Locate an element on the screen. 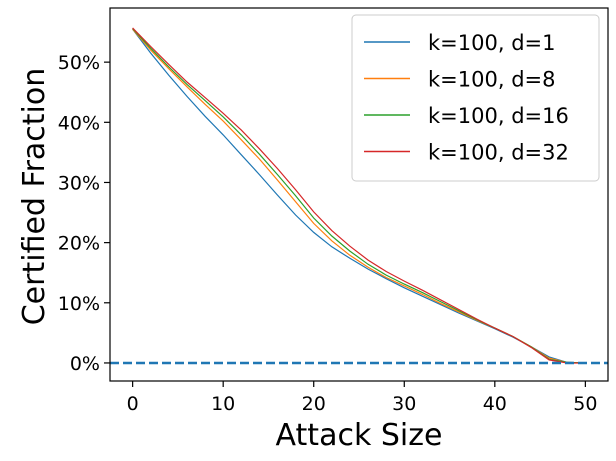 Image resolution: width=616 pixels, height=461 pixels. y-tick-label: 30% is located at coordinates (79, 183).